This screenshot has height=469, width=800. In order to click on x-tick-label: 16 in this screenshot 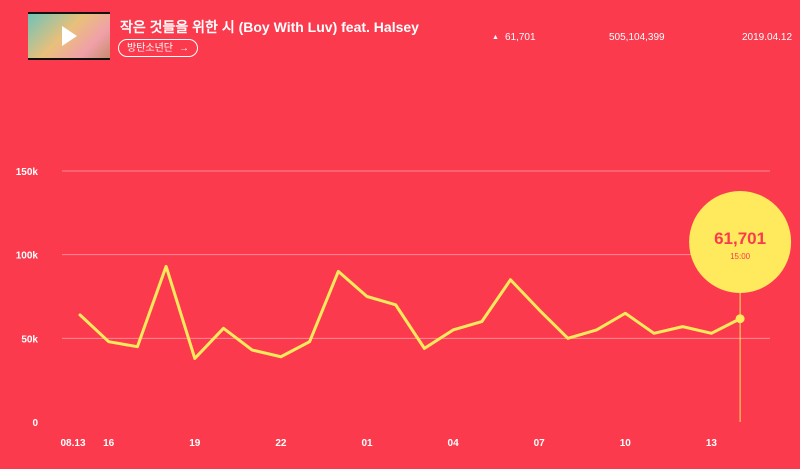, I will do `click(109, 443)`.